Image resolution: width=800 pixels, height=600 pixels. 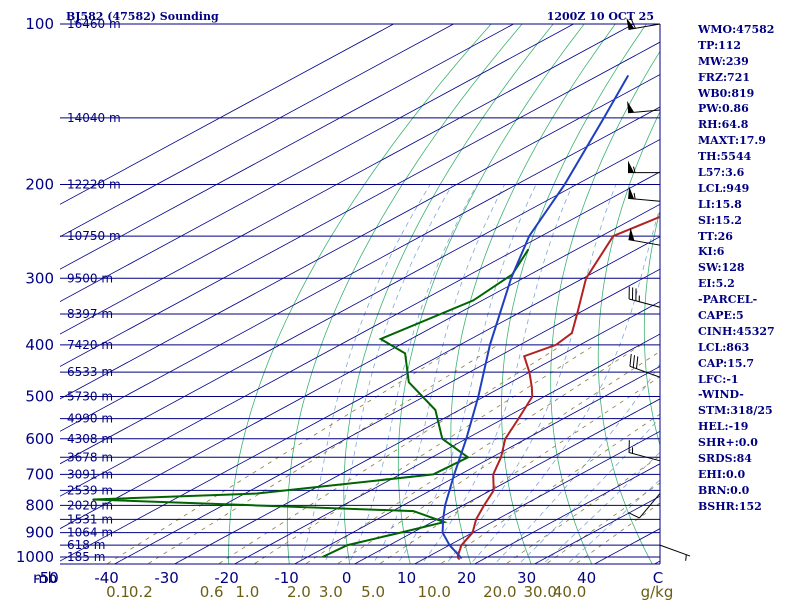 I want to click on stat-line: SI:15.2, so click(x=720, y=220).